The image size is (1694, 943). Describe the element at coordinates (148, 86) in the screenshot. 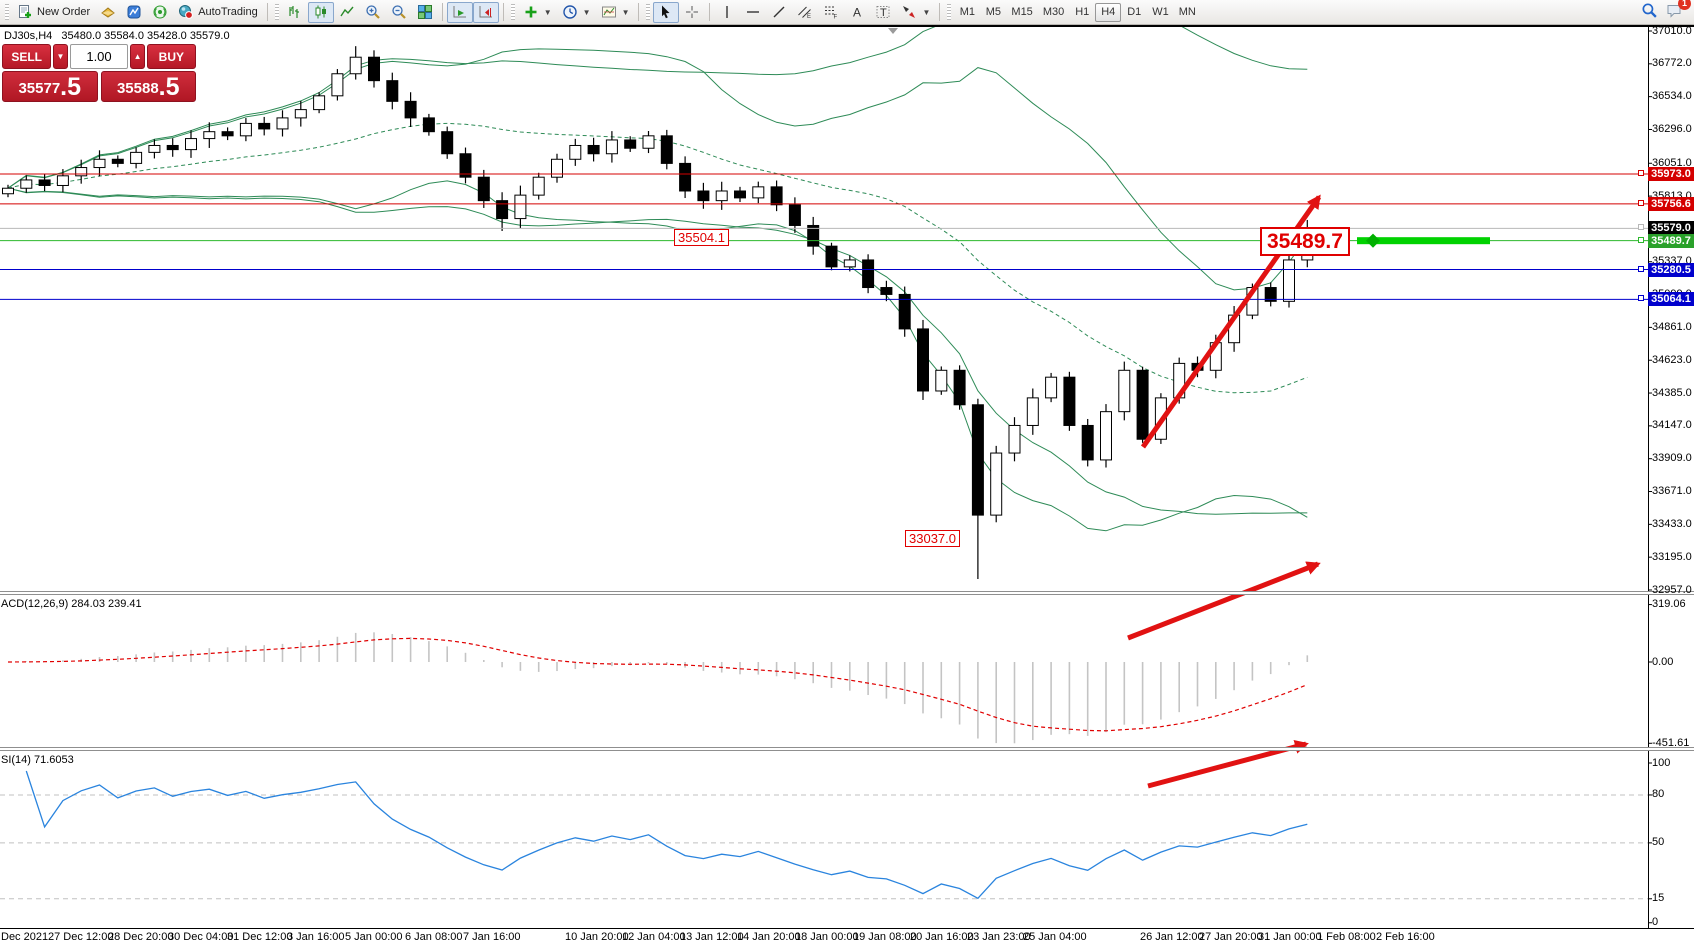

I see `buy-price: 35588 .5` at that location.